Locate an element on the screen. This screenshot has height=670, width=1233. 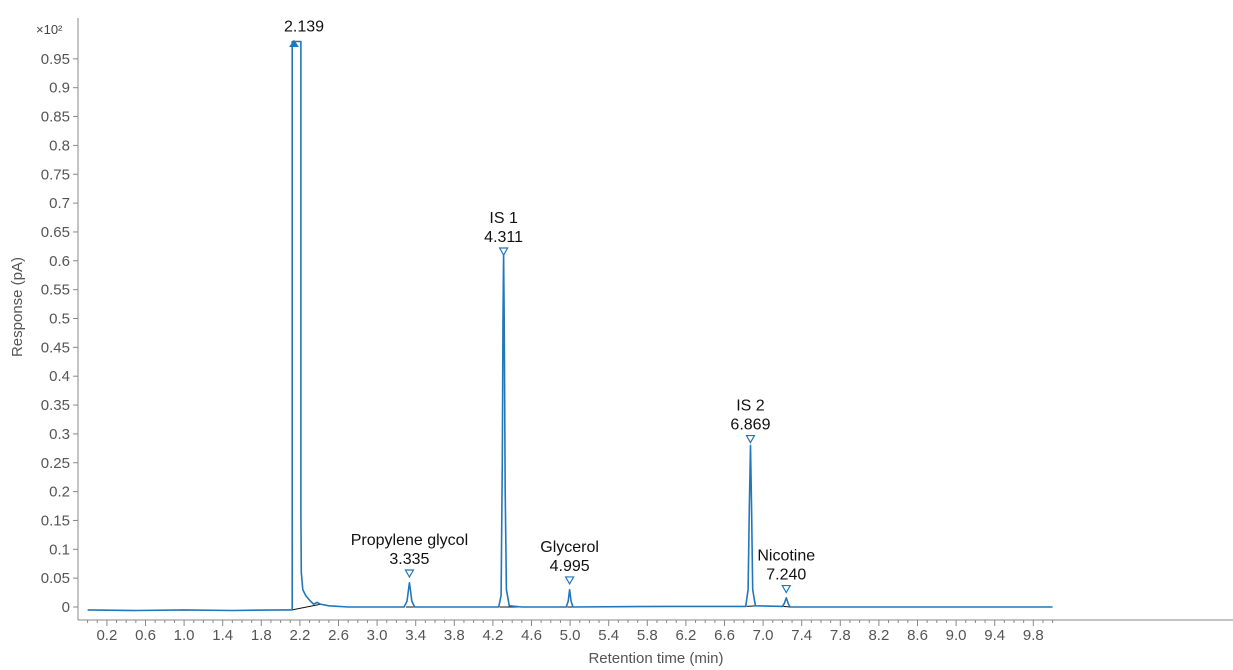
x-axis-title: Retention time (min) is located at coordinates (655, 658).